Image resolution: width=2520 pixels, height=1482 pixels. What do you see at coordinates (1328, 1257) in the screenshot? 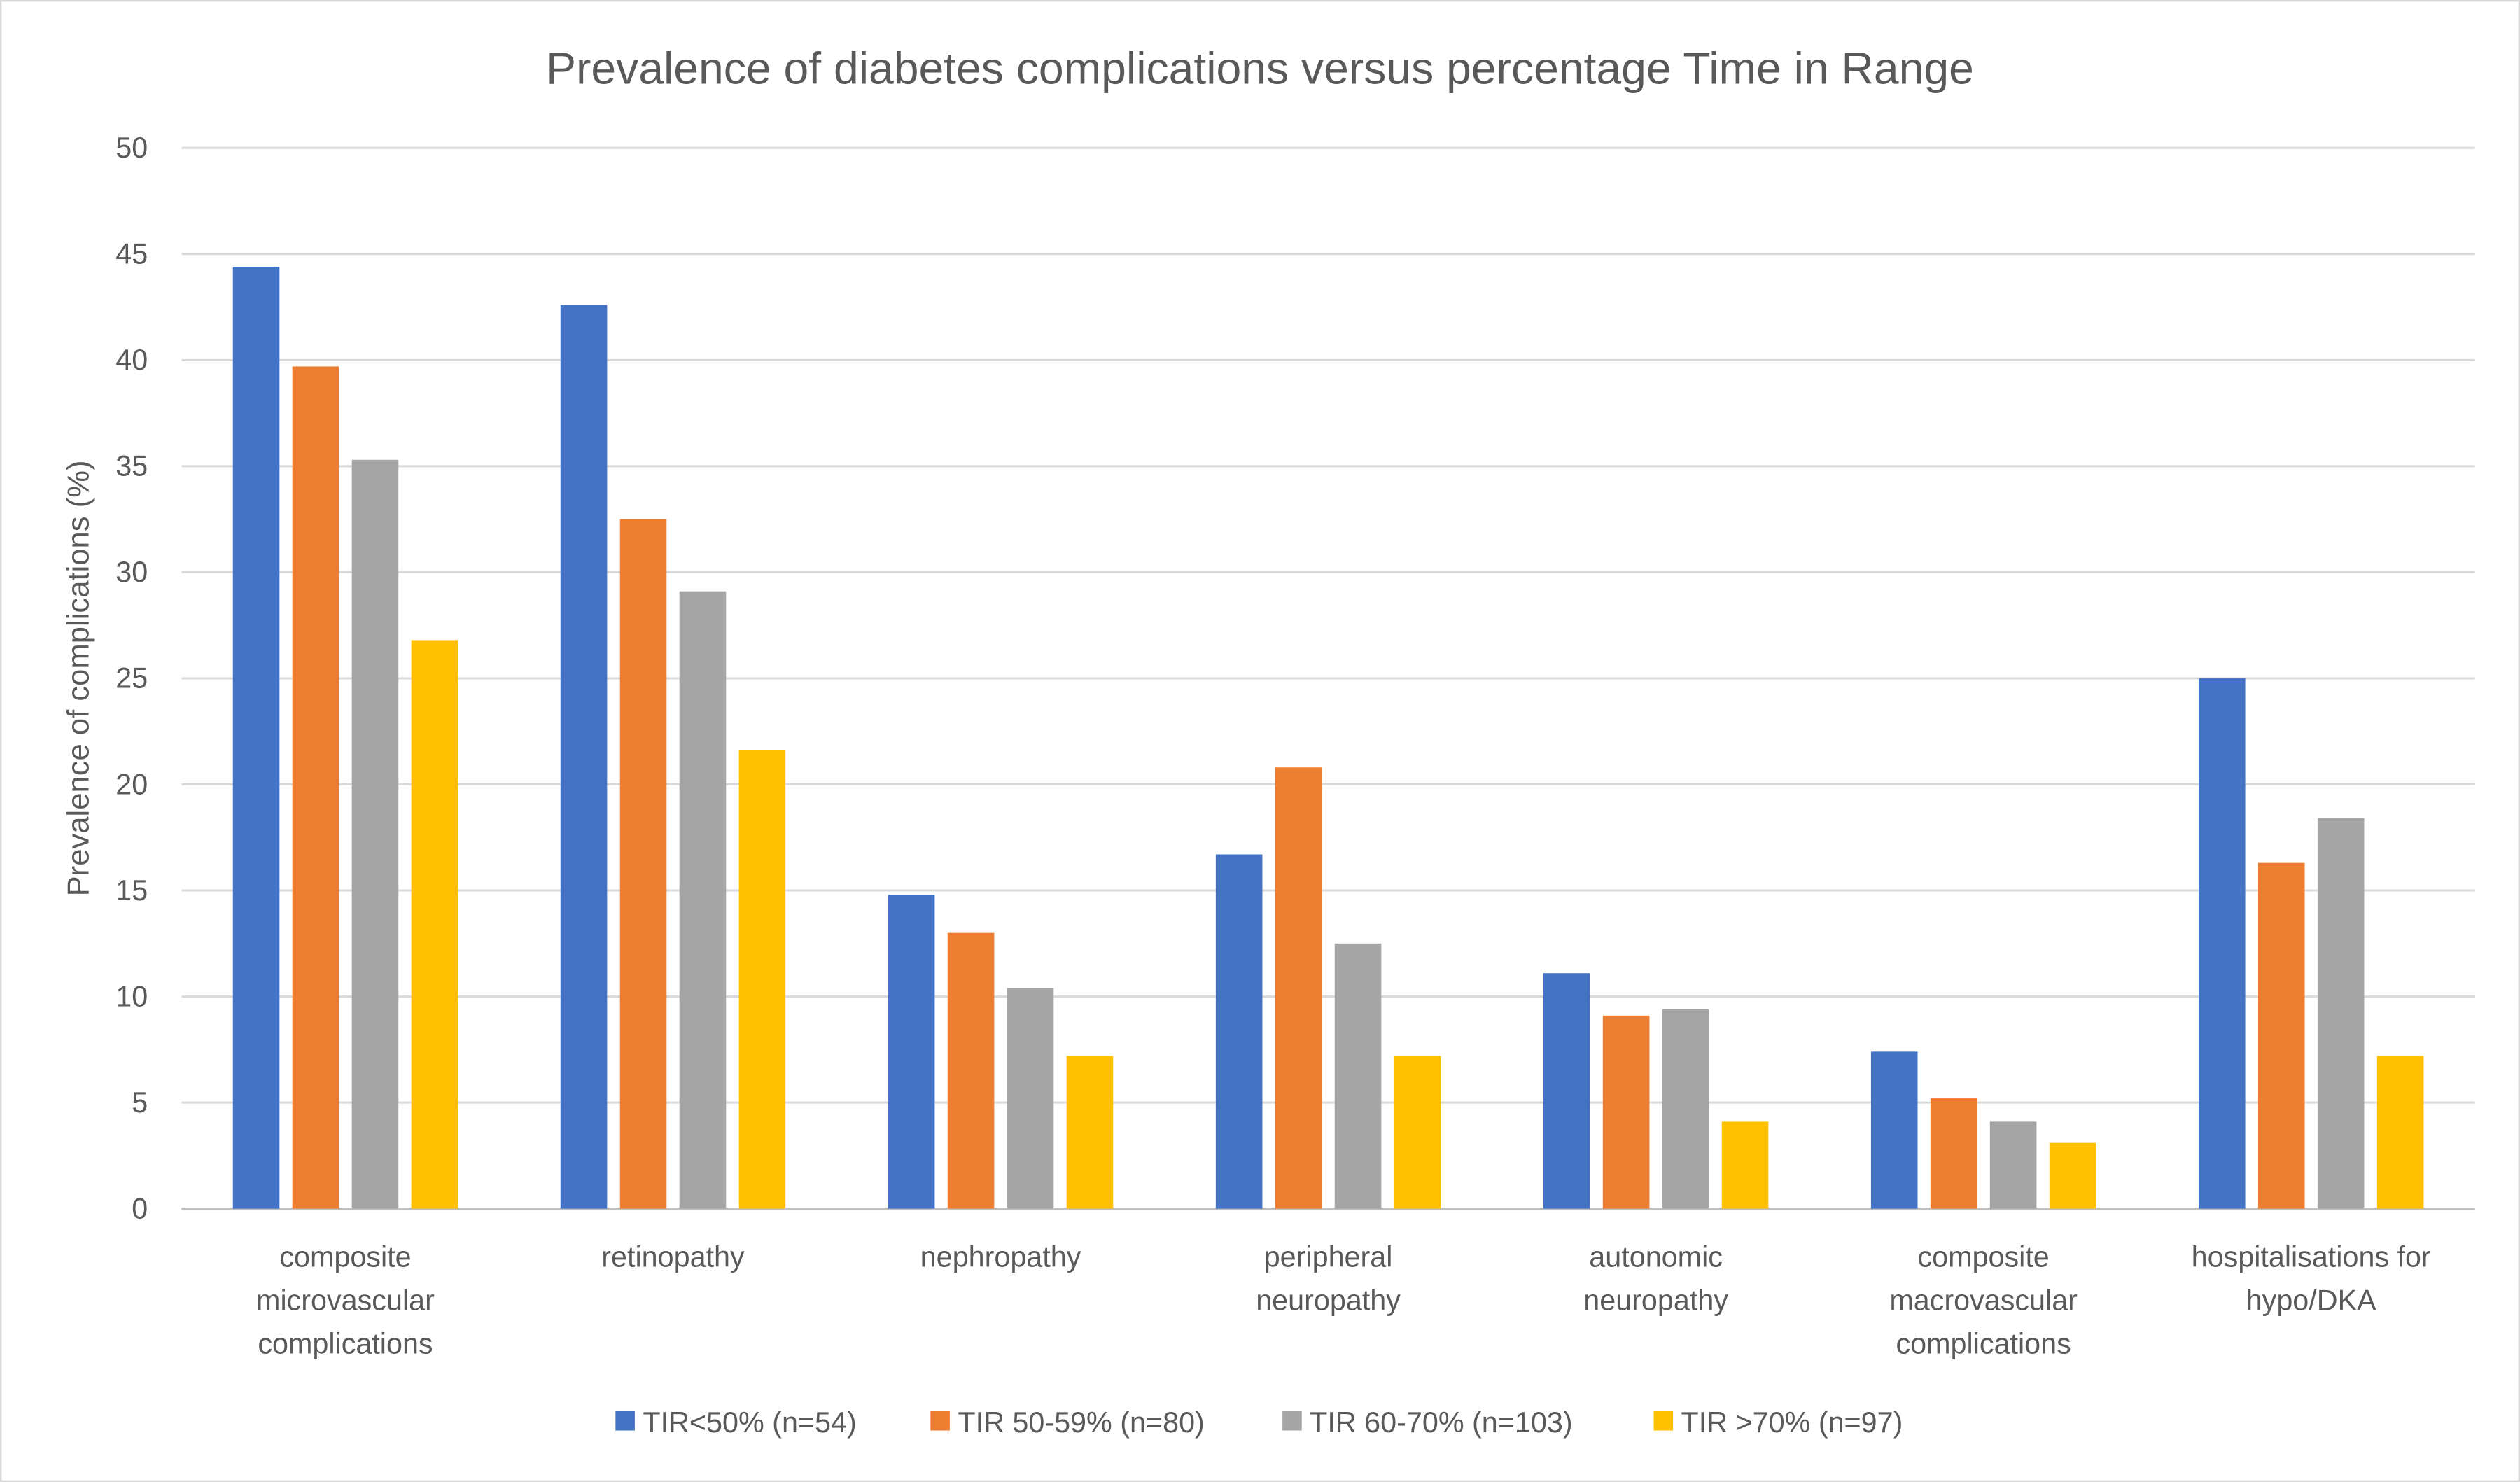
I see `x-category-label: peripheral` at bounding box center [1328, 1257].